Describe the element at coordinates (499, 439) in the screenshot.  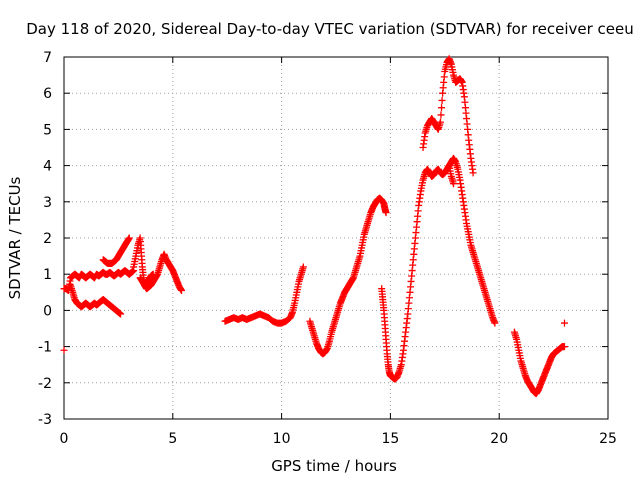
I see `x-tick-label: 20` at that location.